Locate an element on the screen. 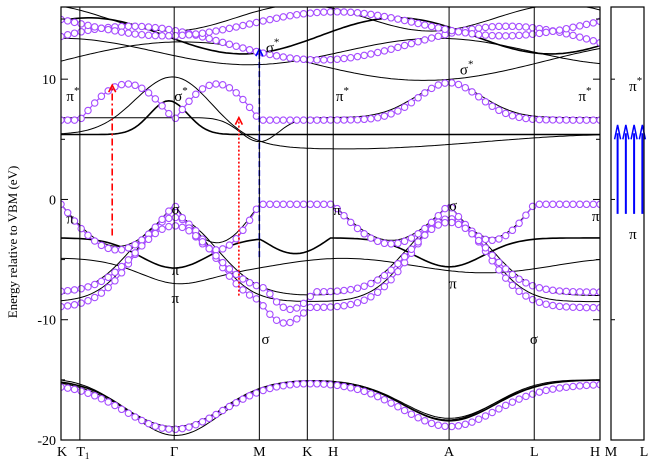  band-line is located at coordinates (330, 253).